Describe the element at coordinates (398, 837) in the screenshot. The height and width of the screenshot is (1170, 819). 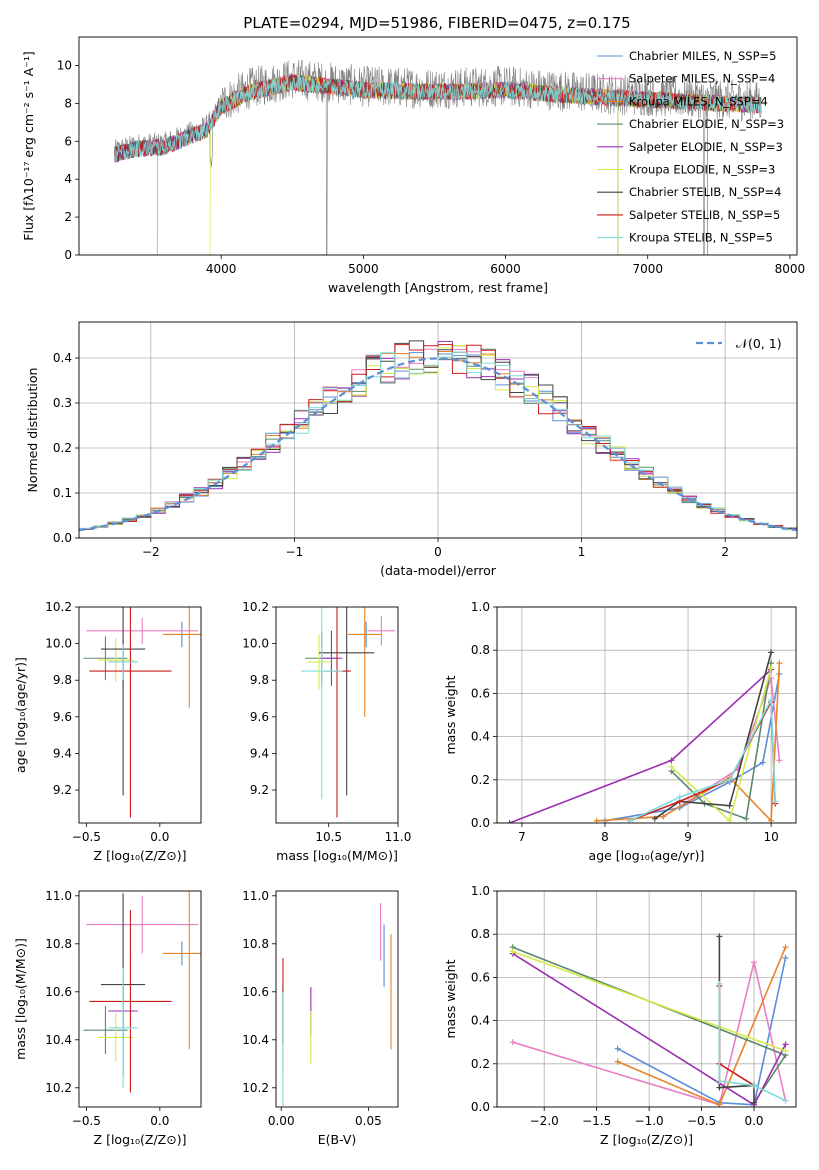
I see `x-tick-label: 11.0` at that location.